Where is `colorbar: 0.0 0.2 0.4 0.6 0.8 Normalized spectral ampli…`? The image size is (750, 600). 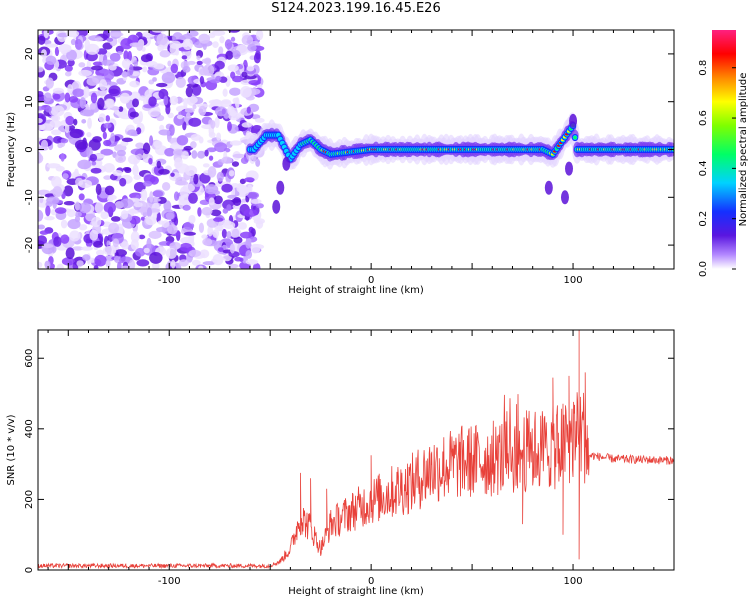 colorbar: 0.0 0.2 0.4 0.6 0.8 Normalized spectral ampli… is located at coordinates (723, 153).